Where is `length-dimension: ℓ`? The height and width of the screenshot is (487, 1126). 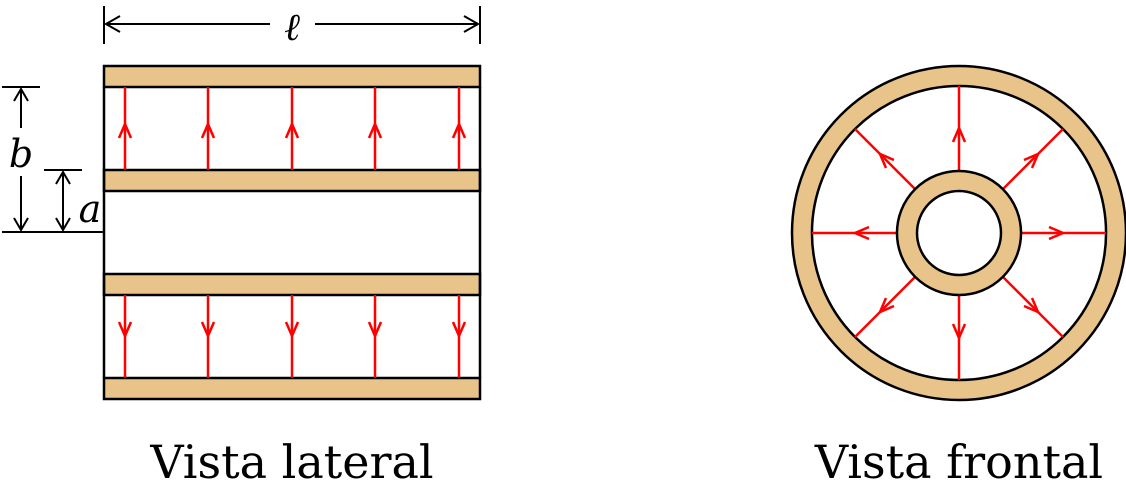
length-dimension: ℓ is located at coordinates (292, 27).